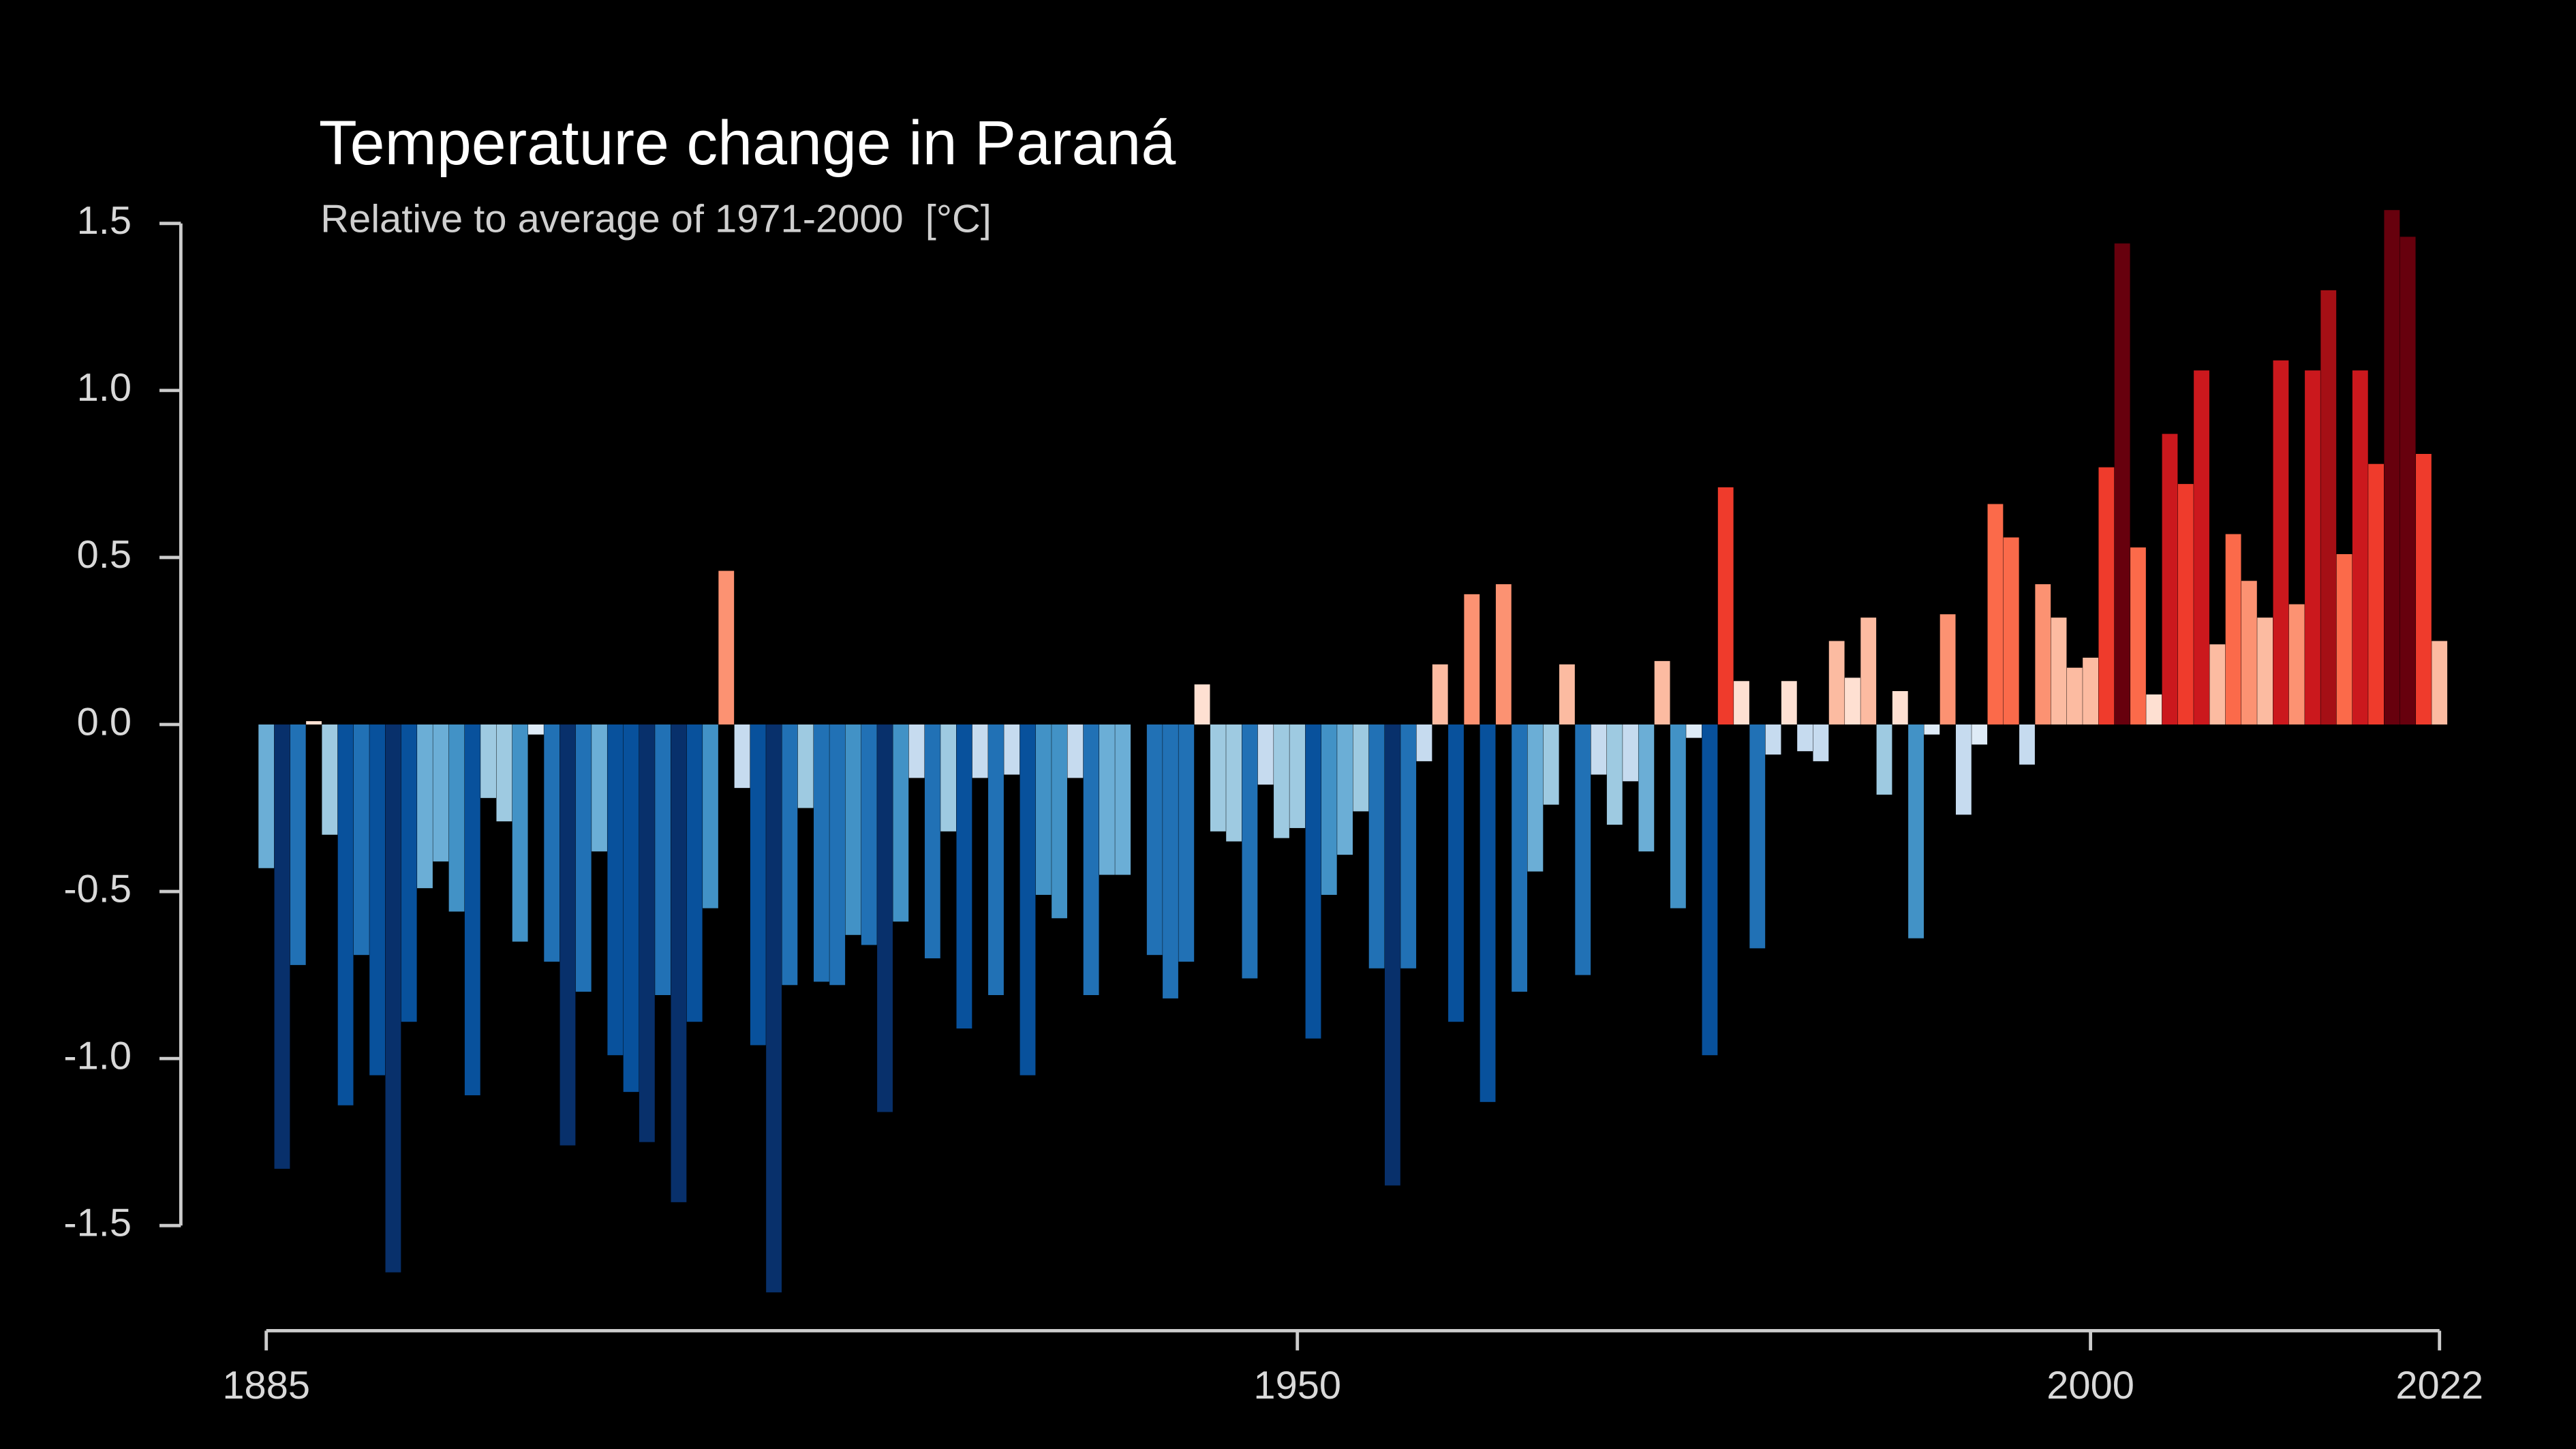 The image size is (2576, 1449). Describe the element at coordinates (2090, 1385) in the screenshot. I see `x-tick-label: 2000` at that location.